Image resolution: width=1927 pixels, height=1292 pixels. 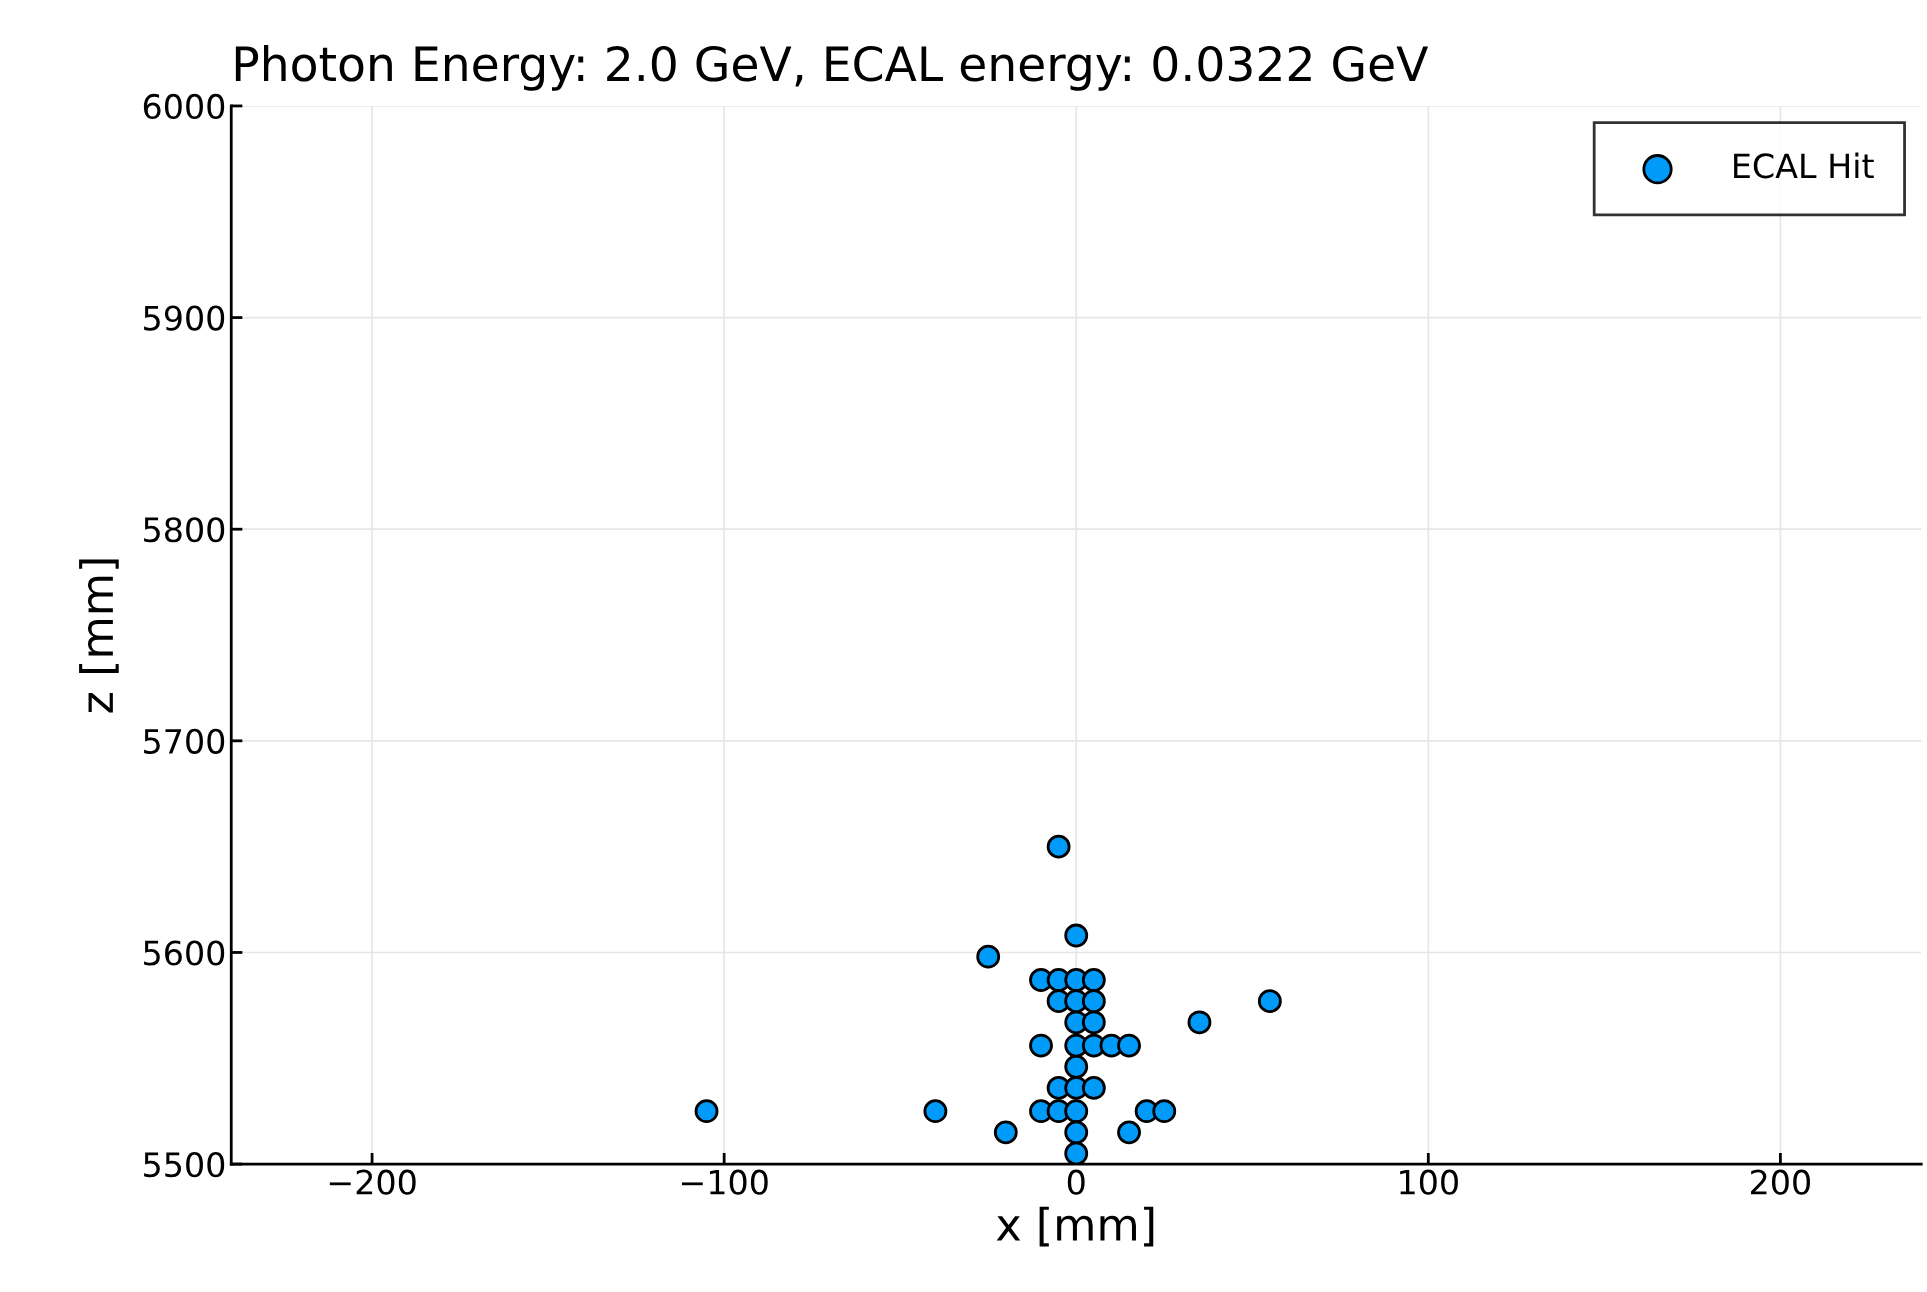 I want to click on x-tick-label: −200, so click(x=372, y=1182).